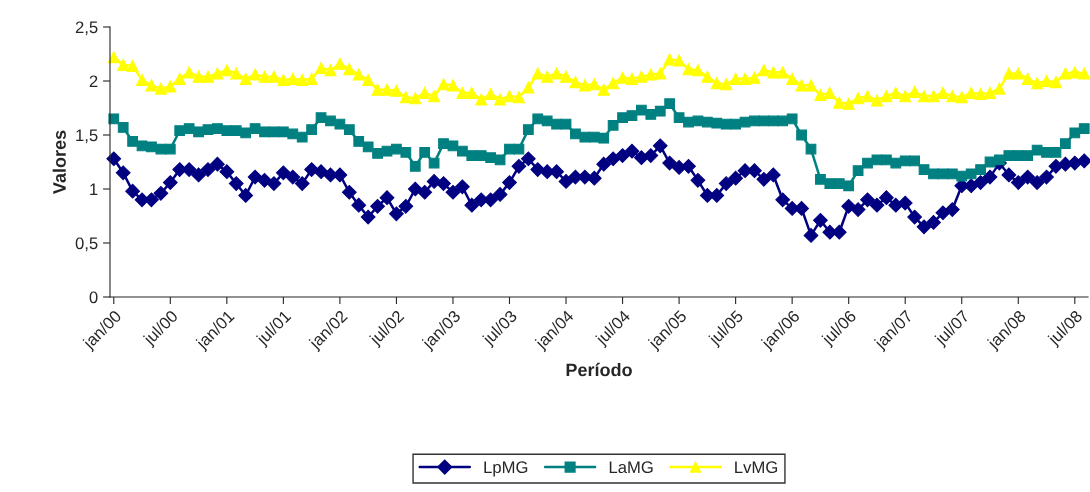 The image size is (1090, 492). What do you see at coordinates (599, 369) in the screenshot?
I see `x-axis-title: Período` at bounding box center [599, 369].